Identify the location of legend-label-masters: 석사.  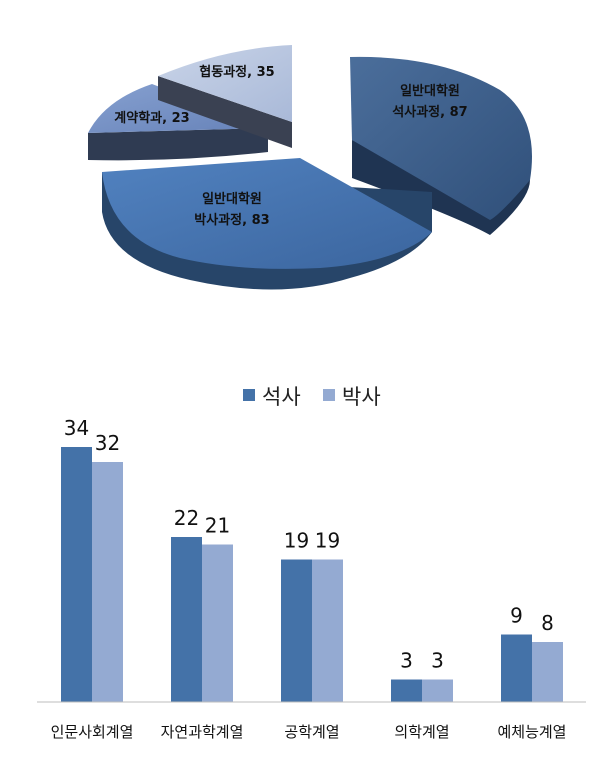
(281, 397).